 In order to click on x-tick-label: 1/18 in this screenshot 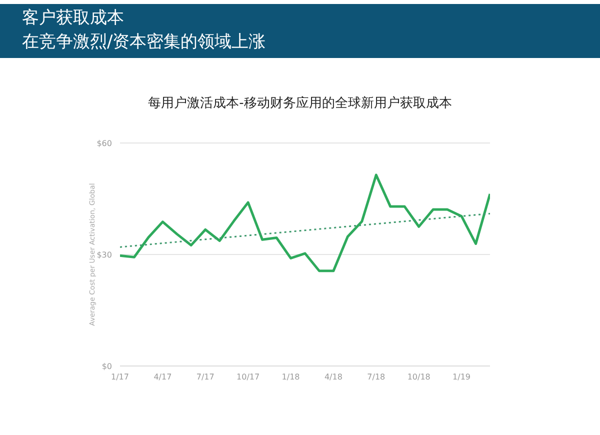, I will do `click(291, 377)`.